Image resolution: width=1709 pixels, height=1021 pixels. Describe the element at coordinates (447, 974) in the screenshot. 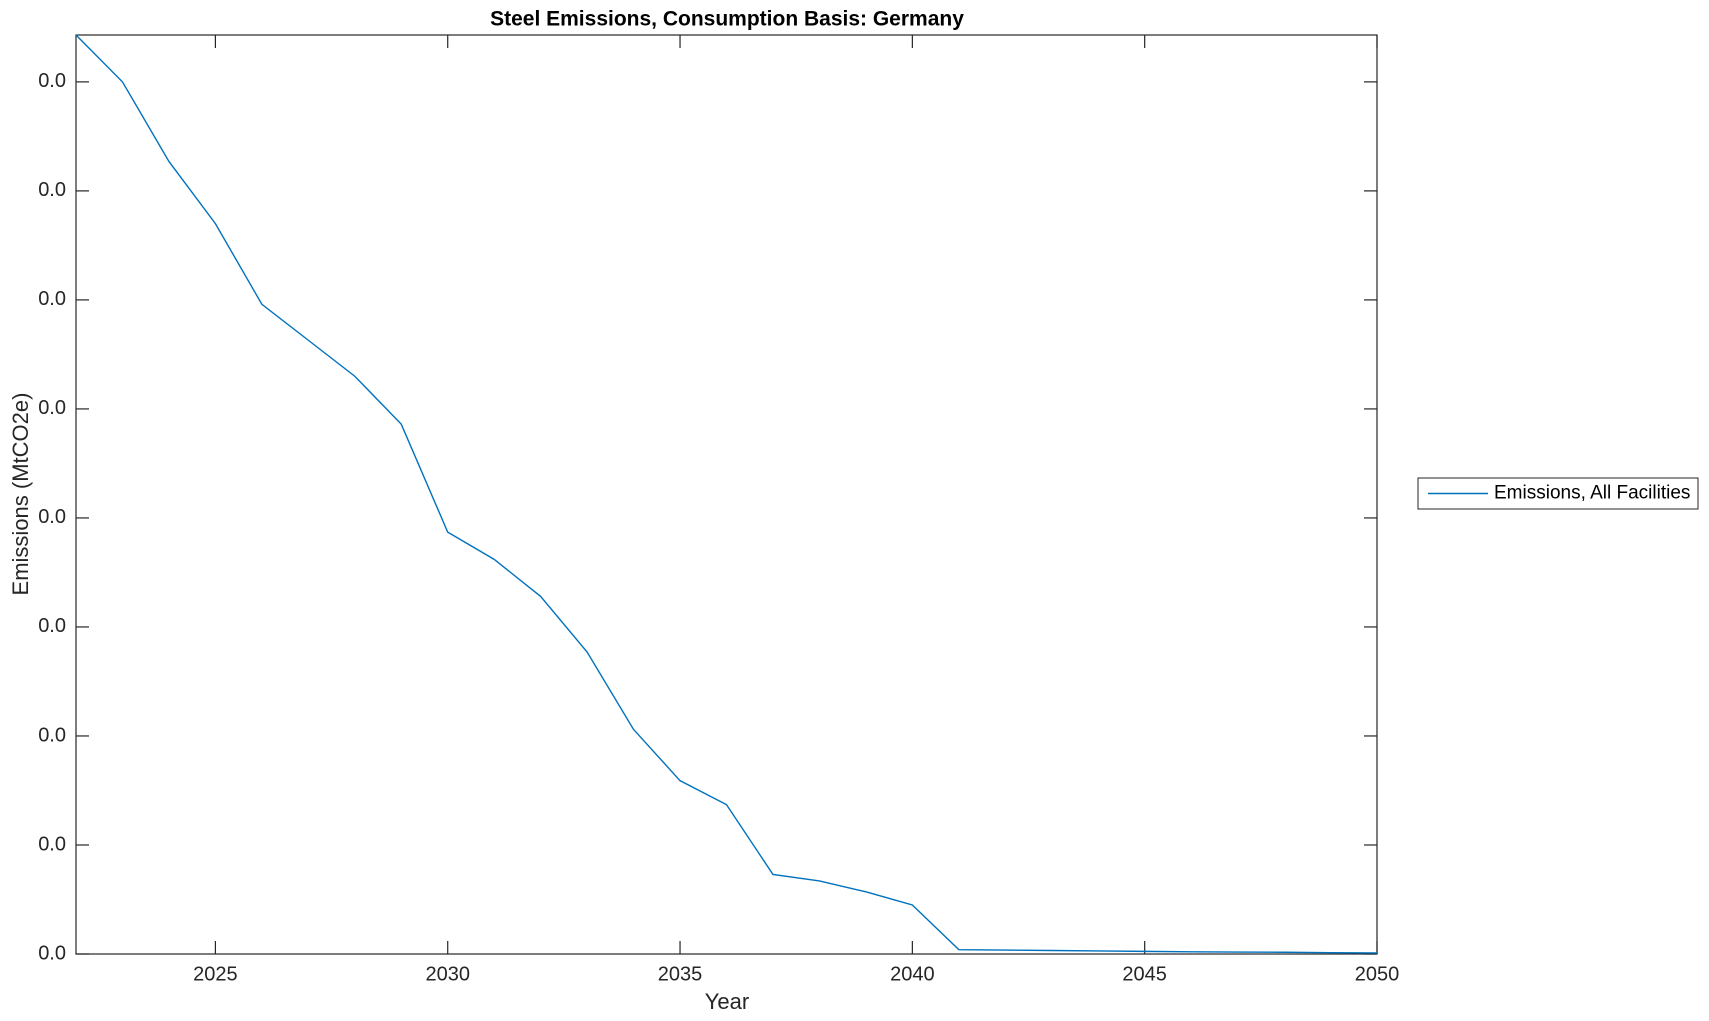

I see `x-tick-label: 2030` at that location.